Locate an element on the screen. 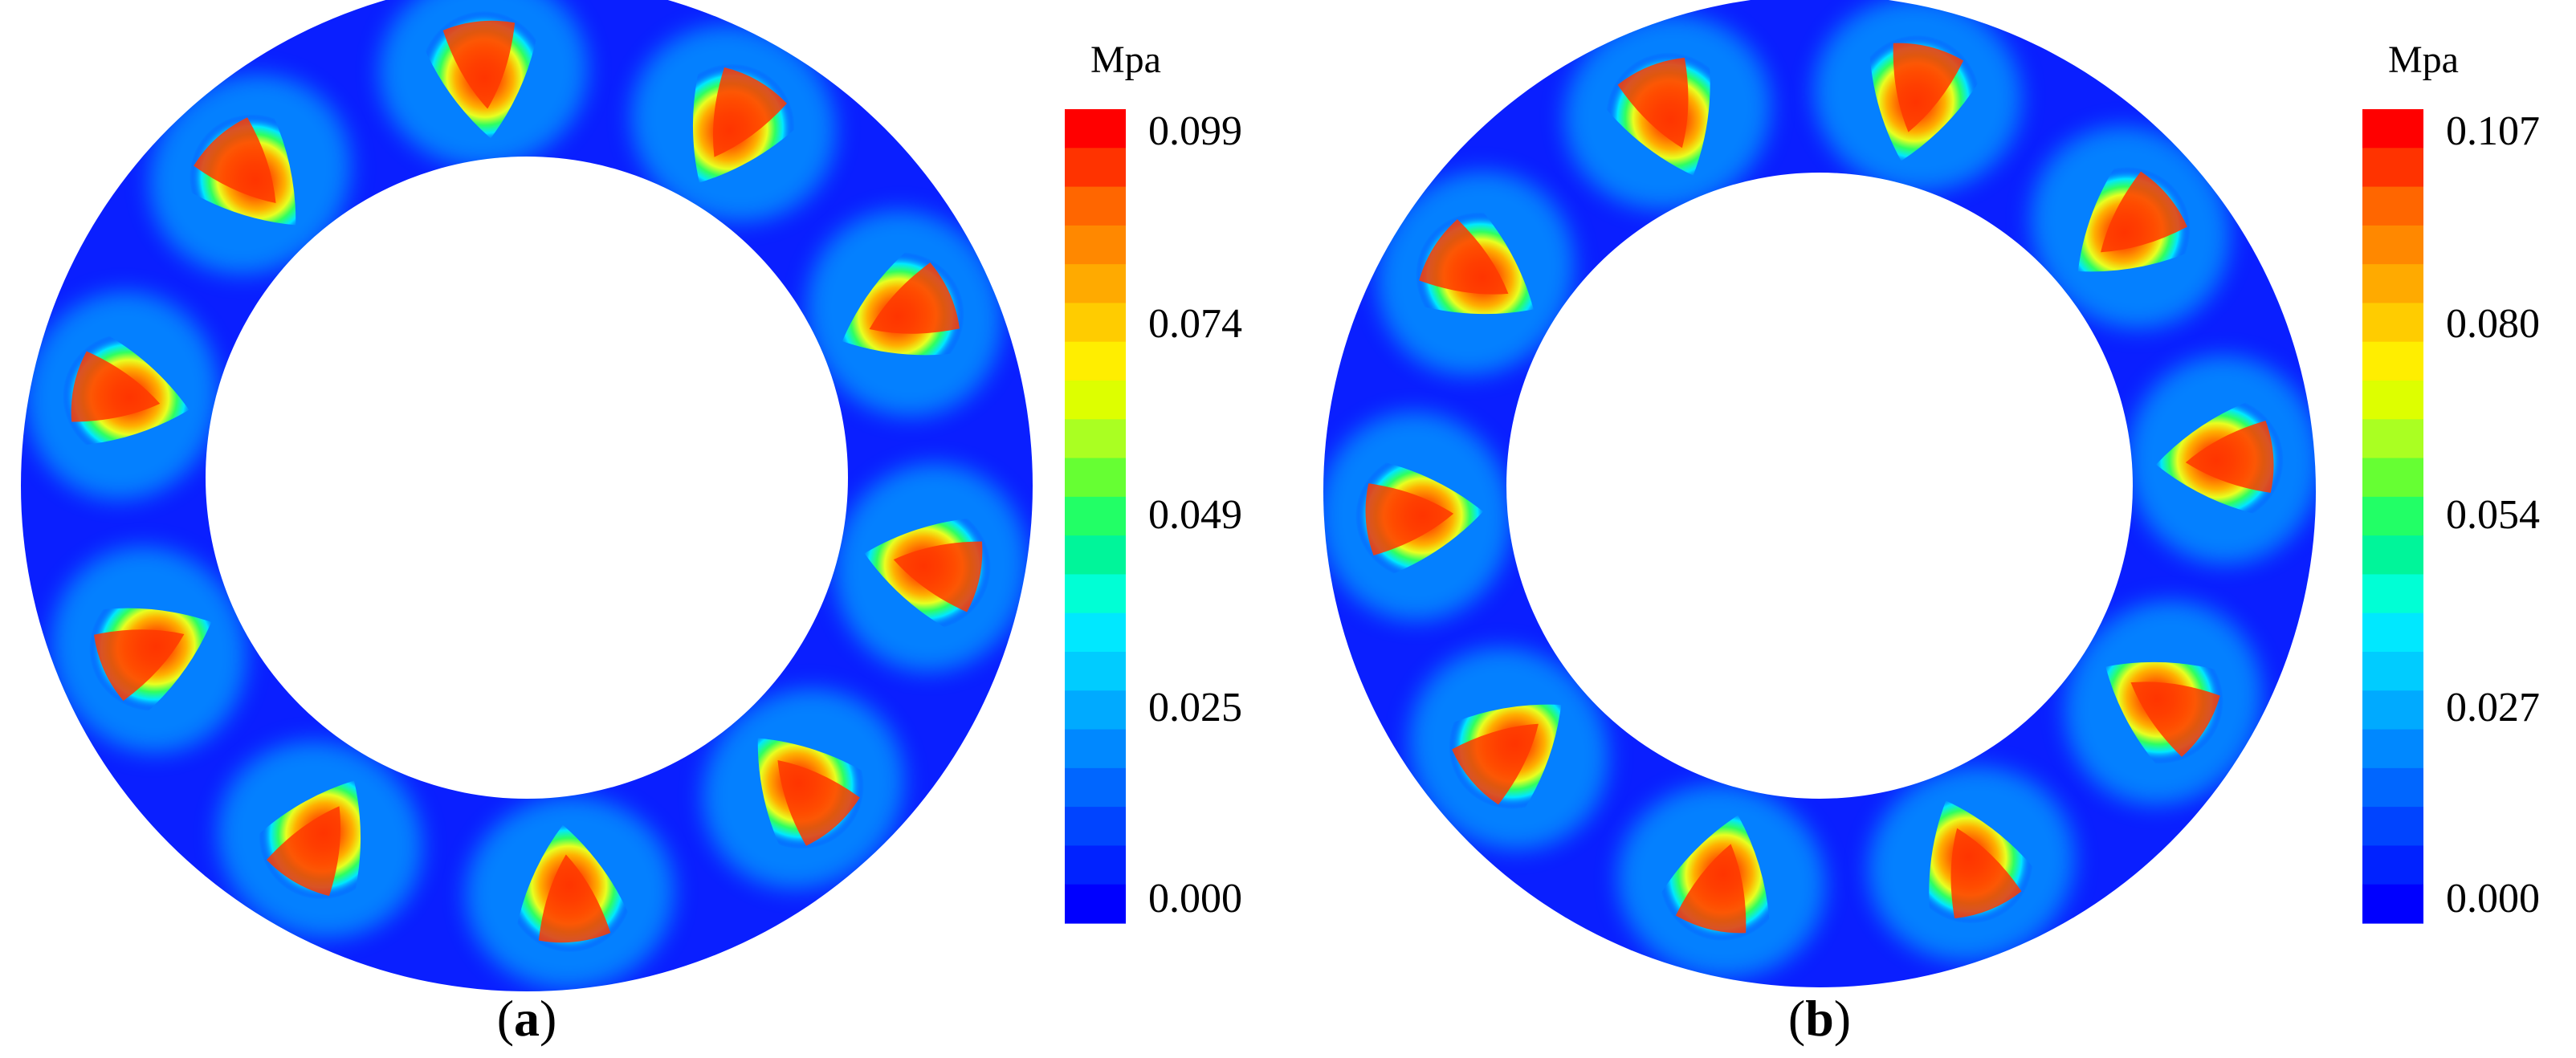 The image size is (2576, 1058). caption-b-open: ( is located at coordinates (1796, 1018).